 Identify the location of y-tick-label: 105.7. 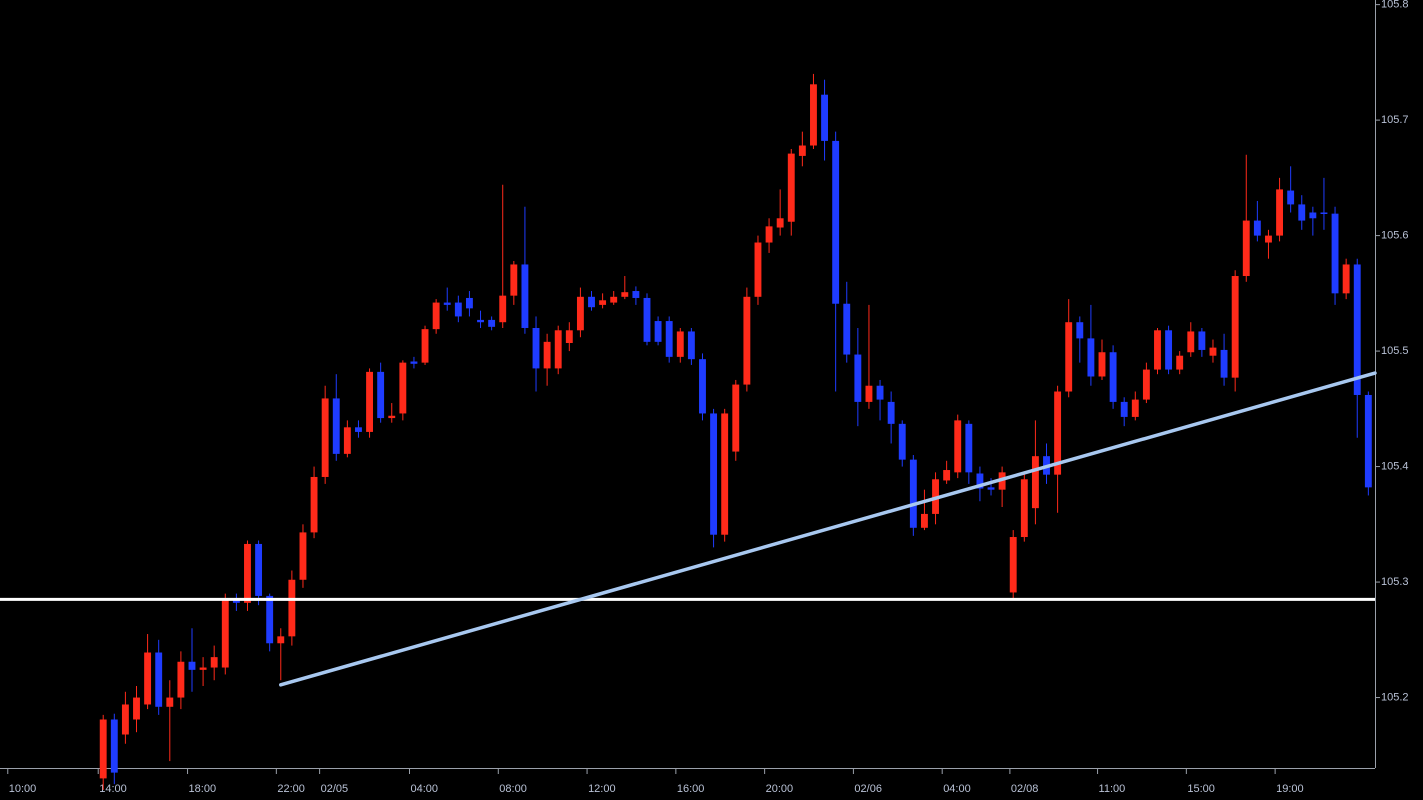
(1395, 120).